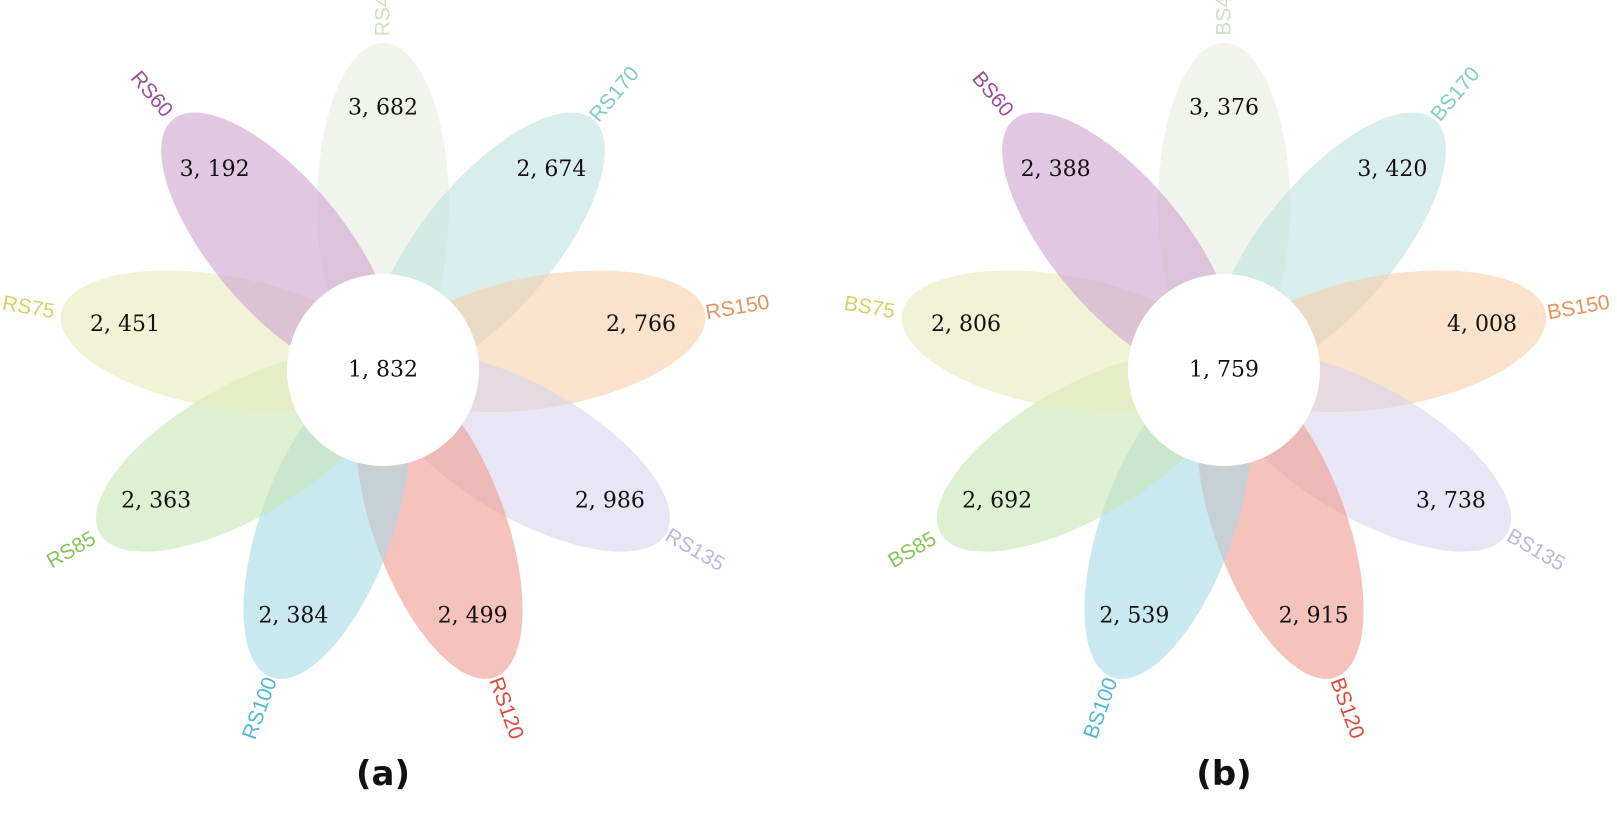 This screenshot has width=1617, height=829. Describe the element at coordinates (1455, 94) in the screenshot. I see `set-label-bs170: BS170` at that location.